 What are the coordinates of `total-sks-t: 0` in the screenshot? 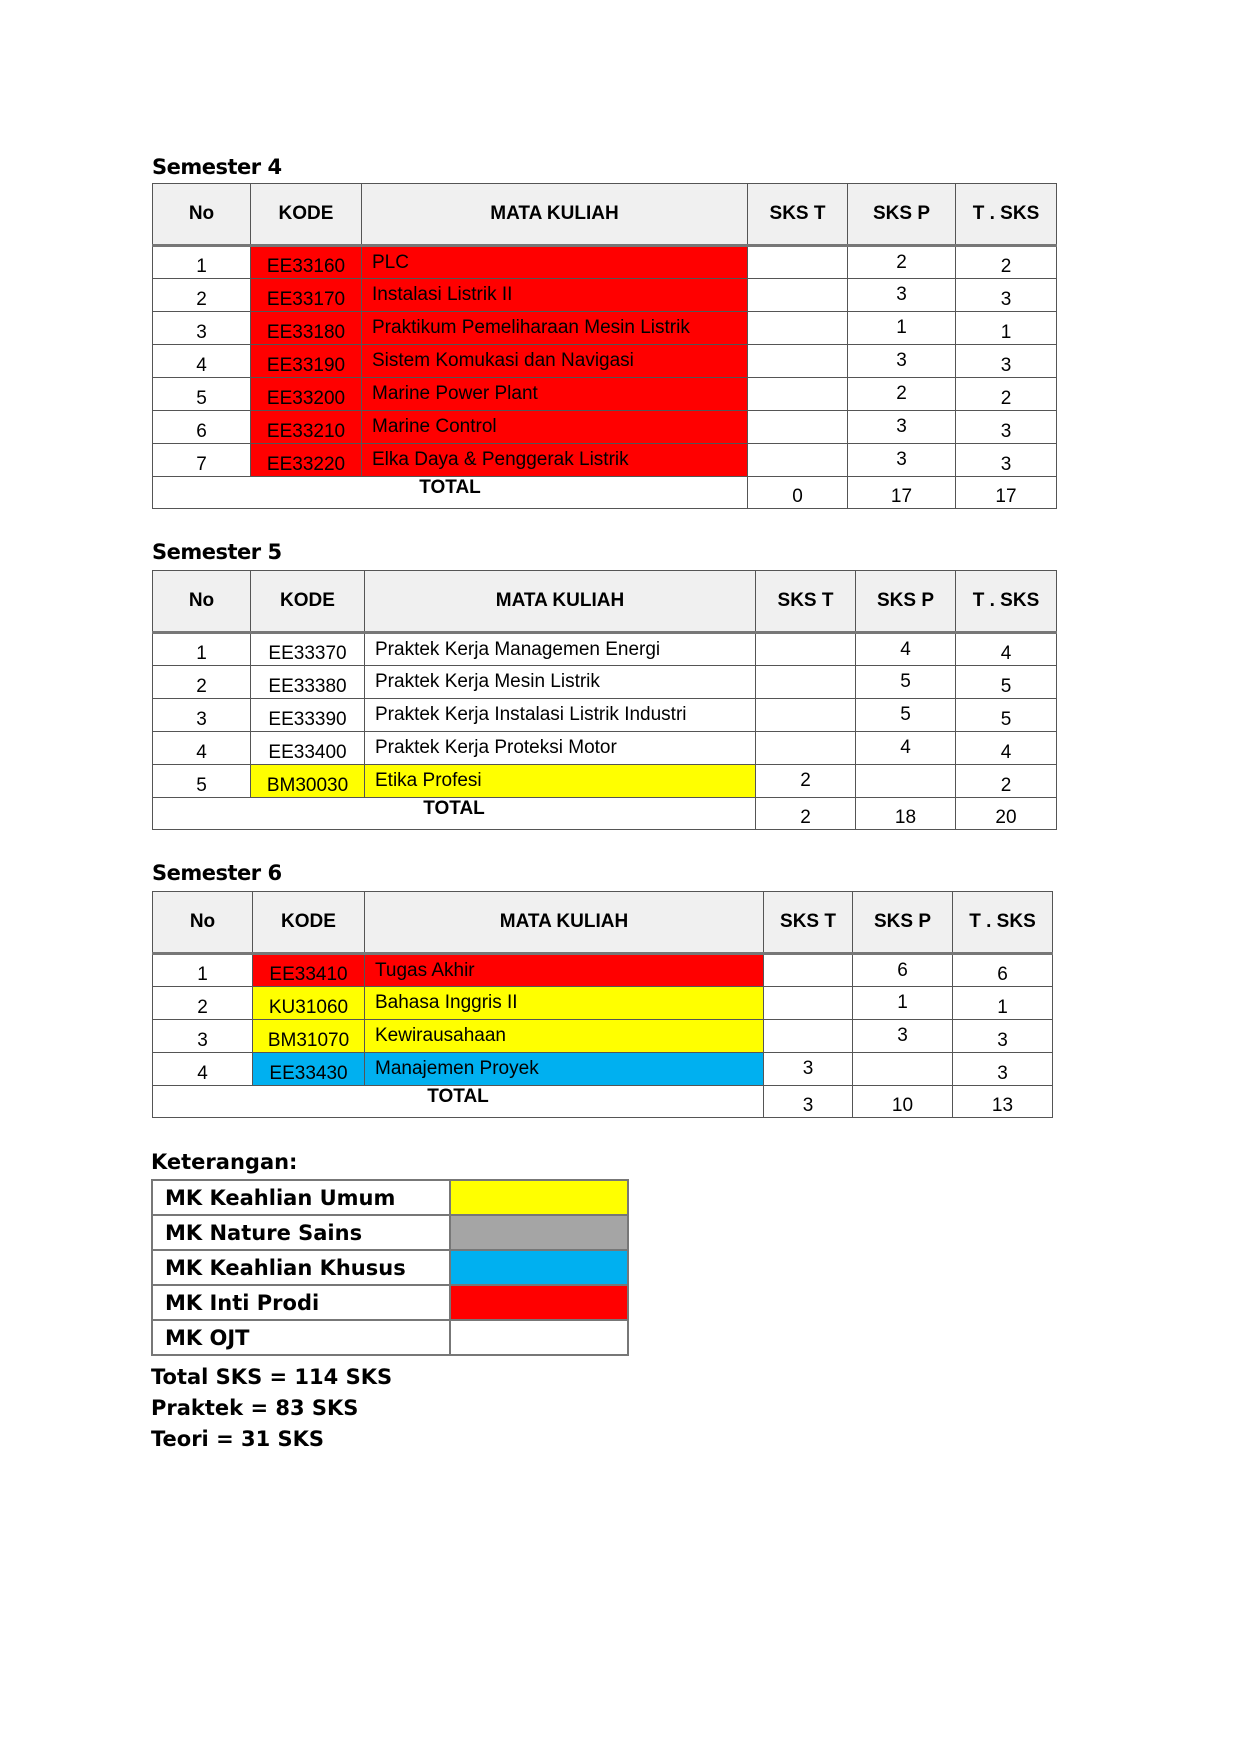 It's located at (797, 492).